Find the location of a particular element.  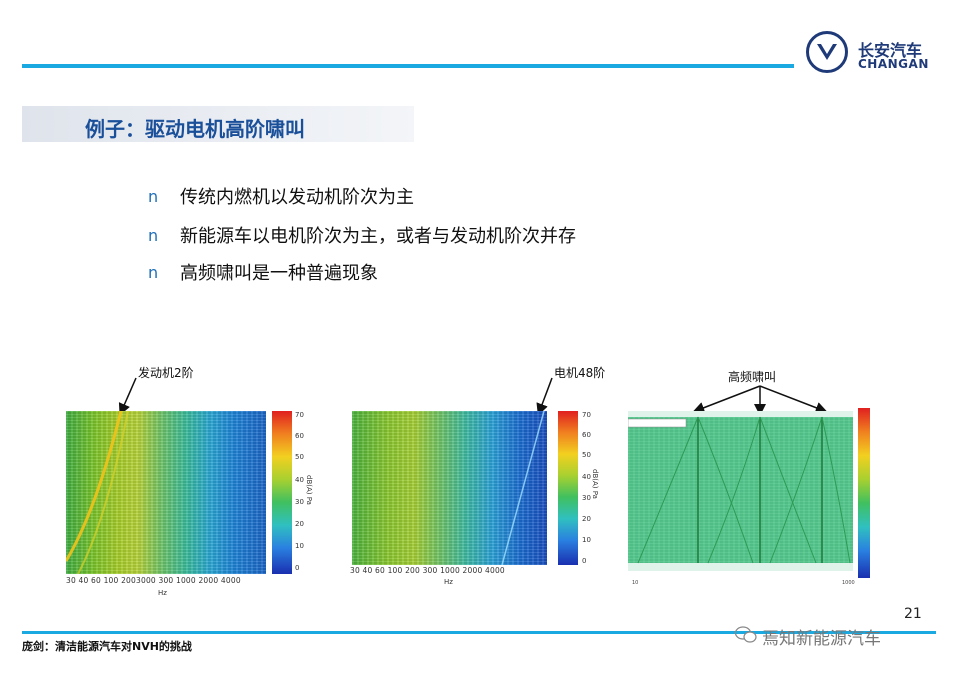

page-number: 21 is located at coordinates (913, 614).